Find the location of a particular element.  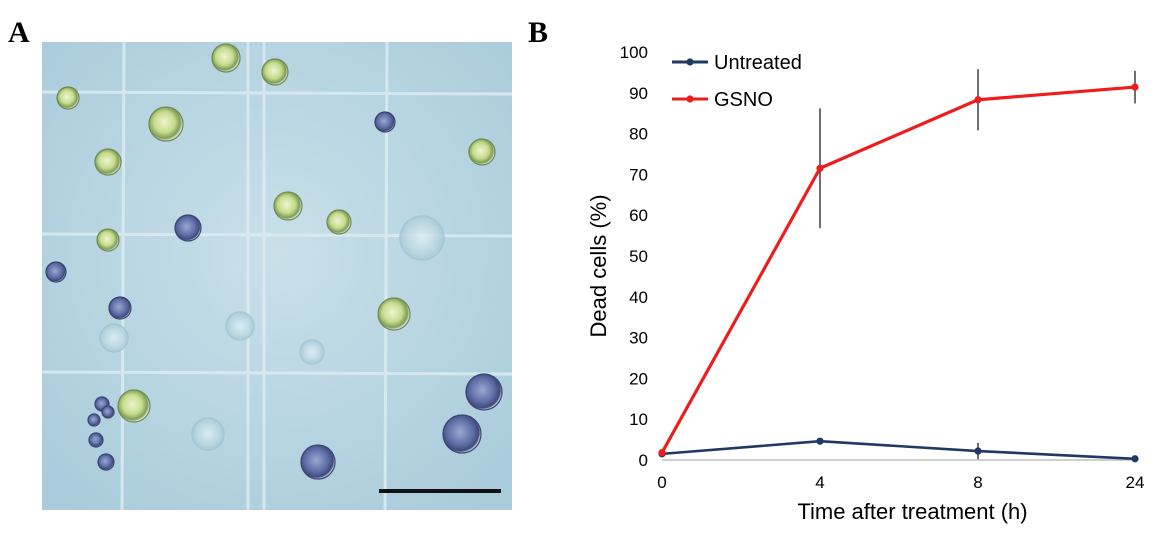

legend-entry: Untreated is located at coordinates (737, 63).